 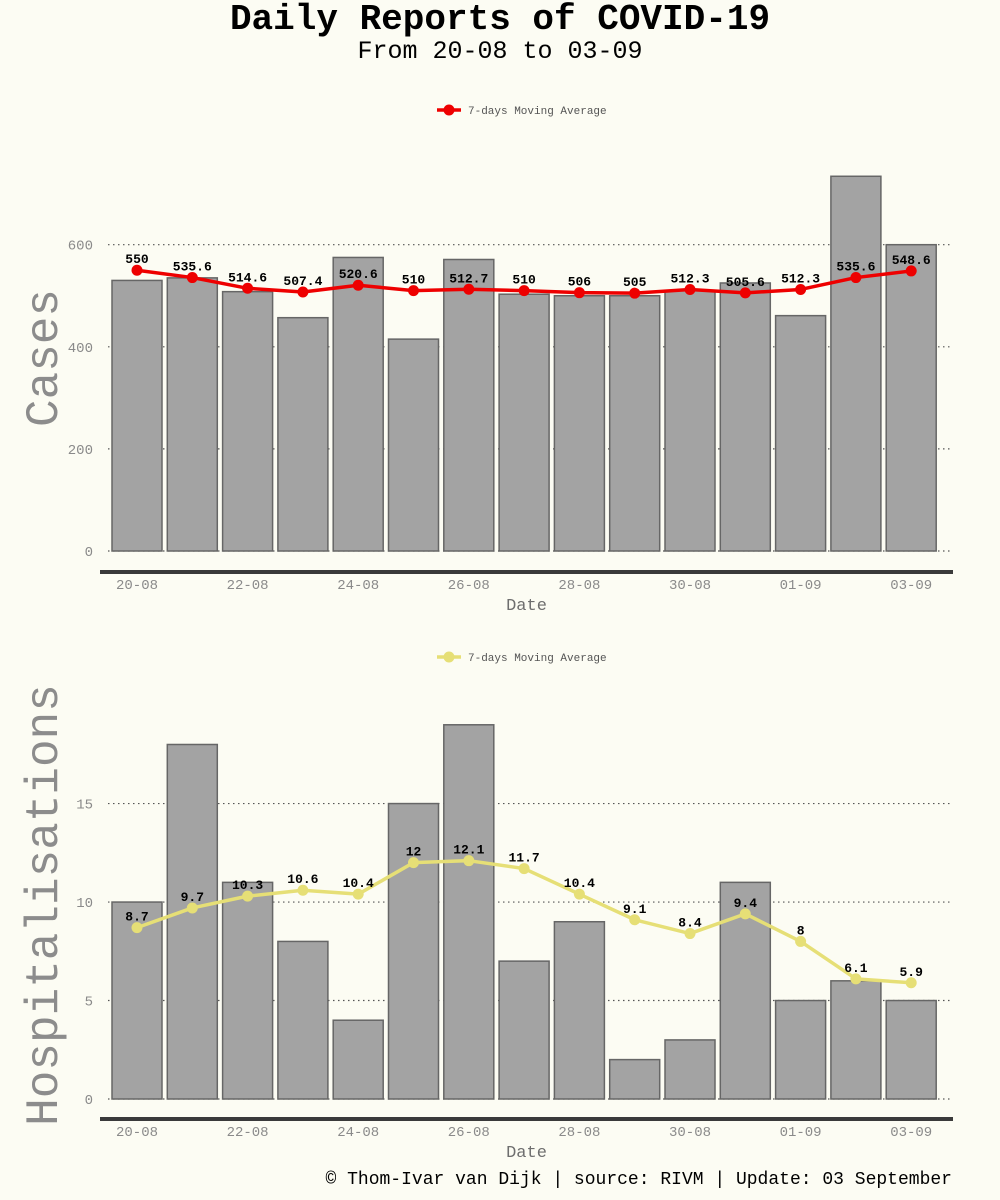 What do you see at coordinates (500, 20) in the screenshot?
I see `chart-title: Daily Reports of COVID-19` at bounding box center [500, 20].